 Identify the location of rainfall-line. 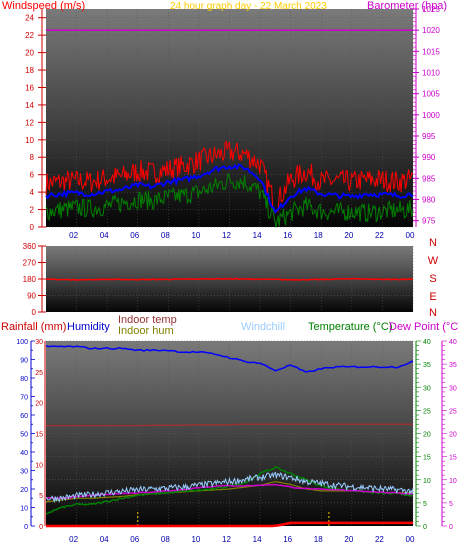
(229, 524).